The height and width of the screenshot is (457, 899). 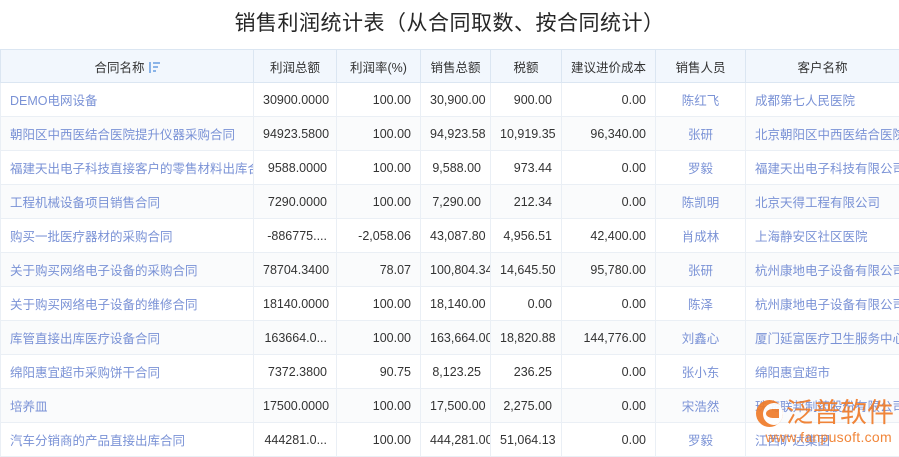 I want to click on cell-profit-total: 17500.0000, so click(x=295, y=406).